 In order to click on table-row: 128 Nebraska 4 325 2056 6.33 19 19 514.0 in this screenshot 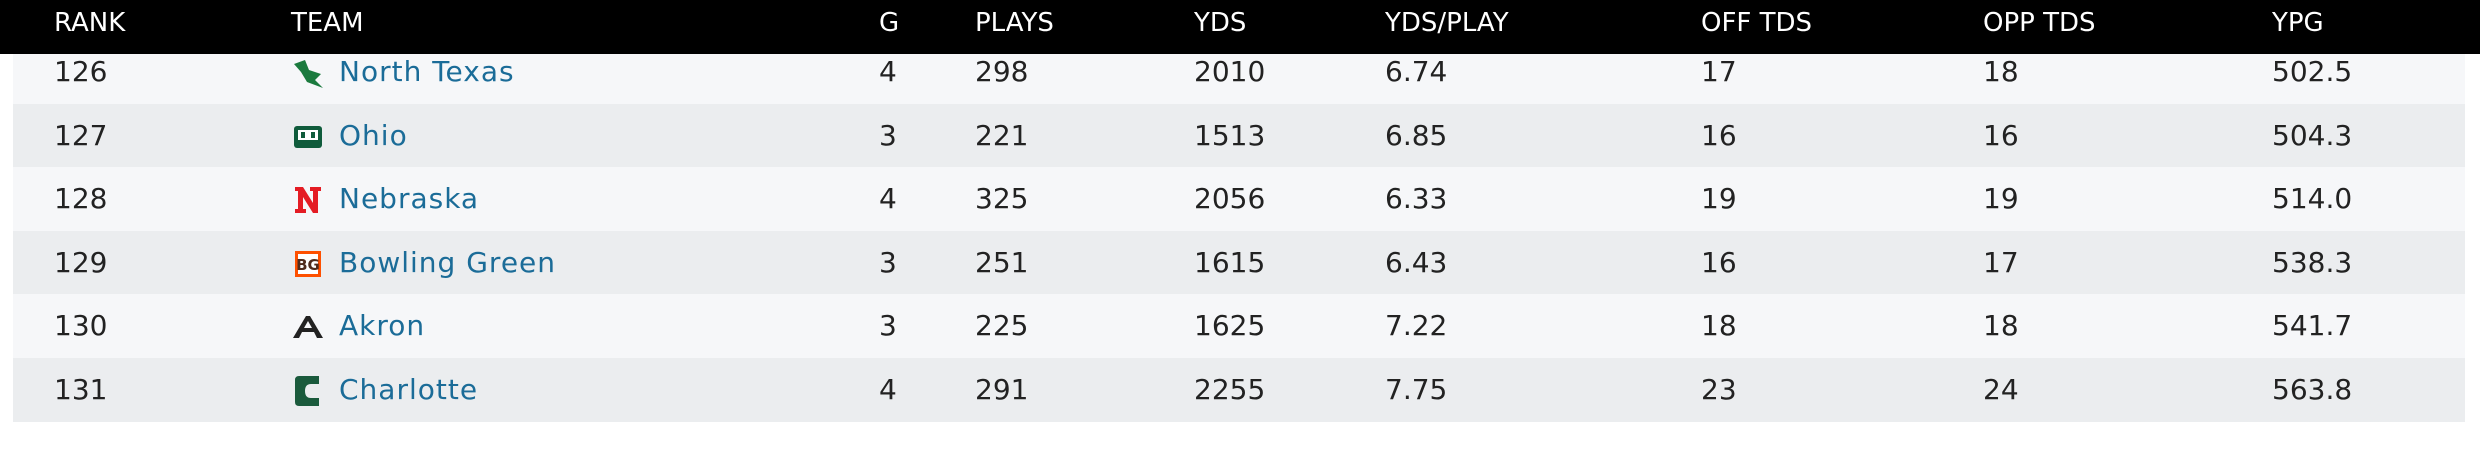, I will do `click(1239, 199)`.